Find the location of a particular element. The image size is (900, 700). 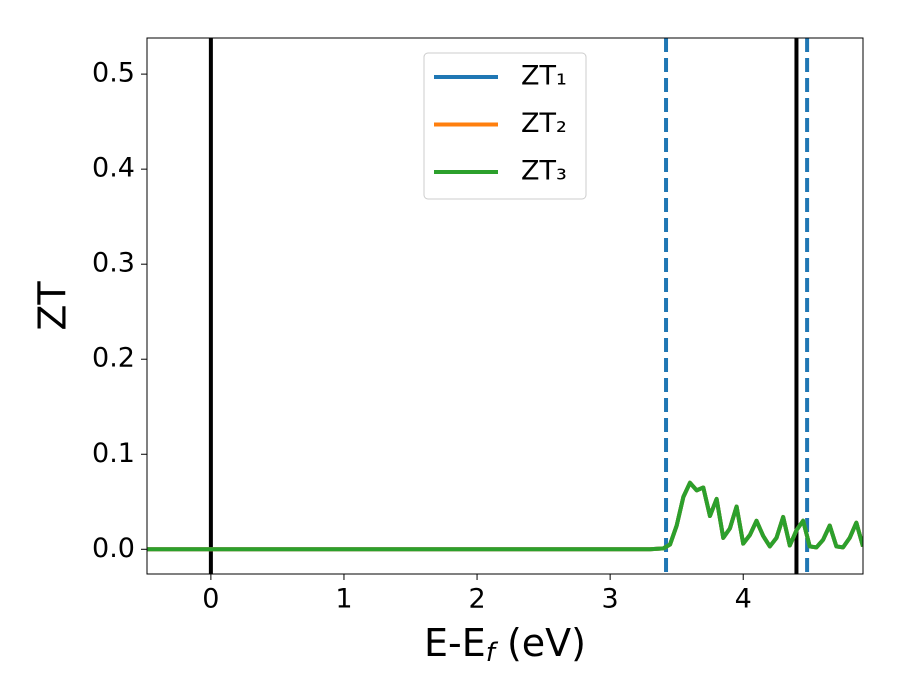

legend-label: ZT₂ is located at coordinates (544, 123).